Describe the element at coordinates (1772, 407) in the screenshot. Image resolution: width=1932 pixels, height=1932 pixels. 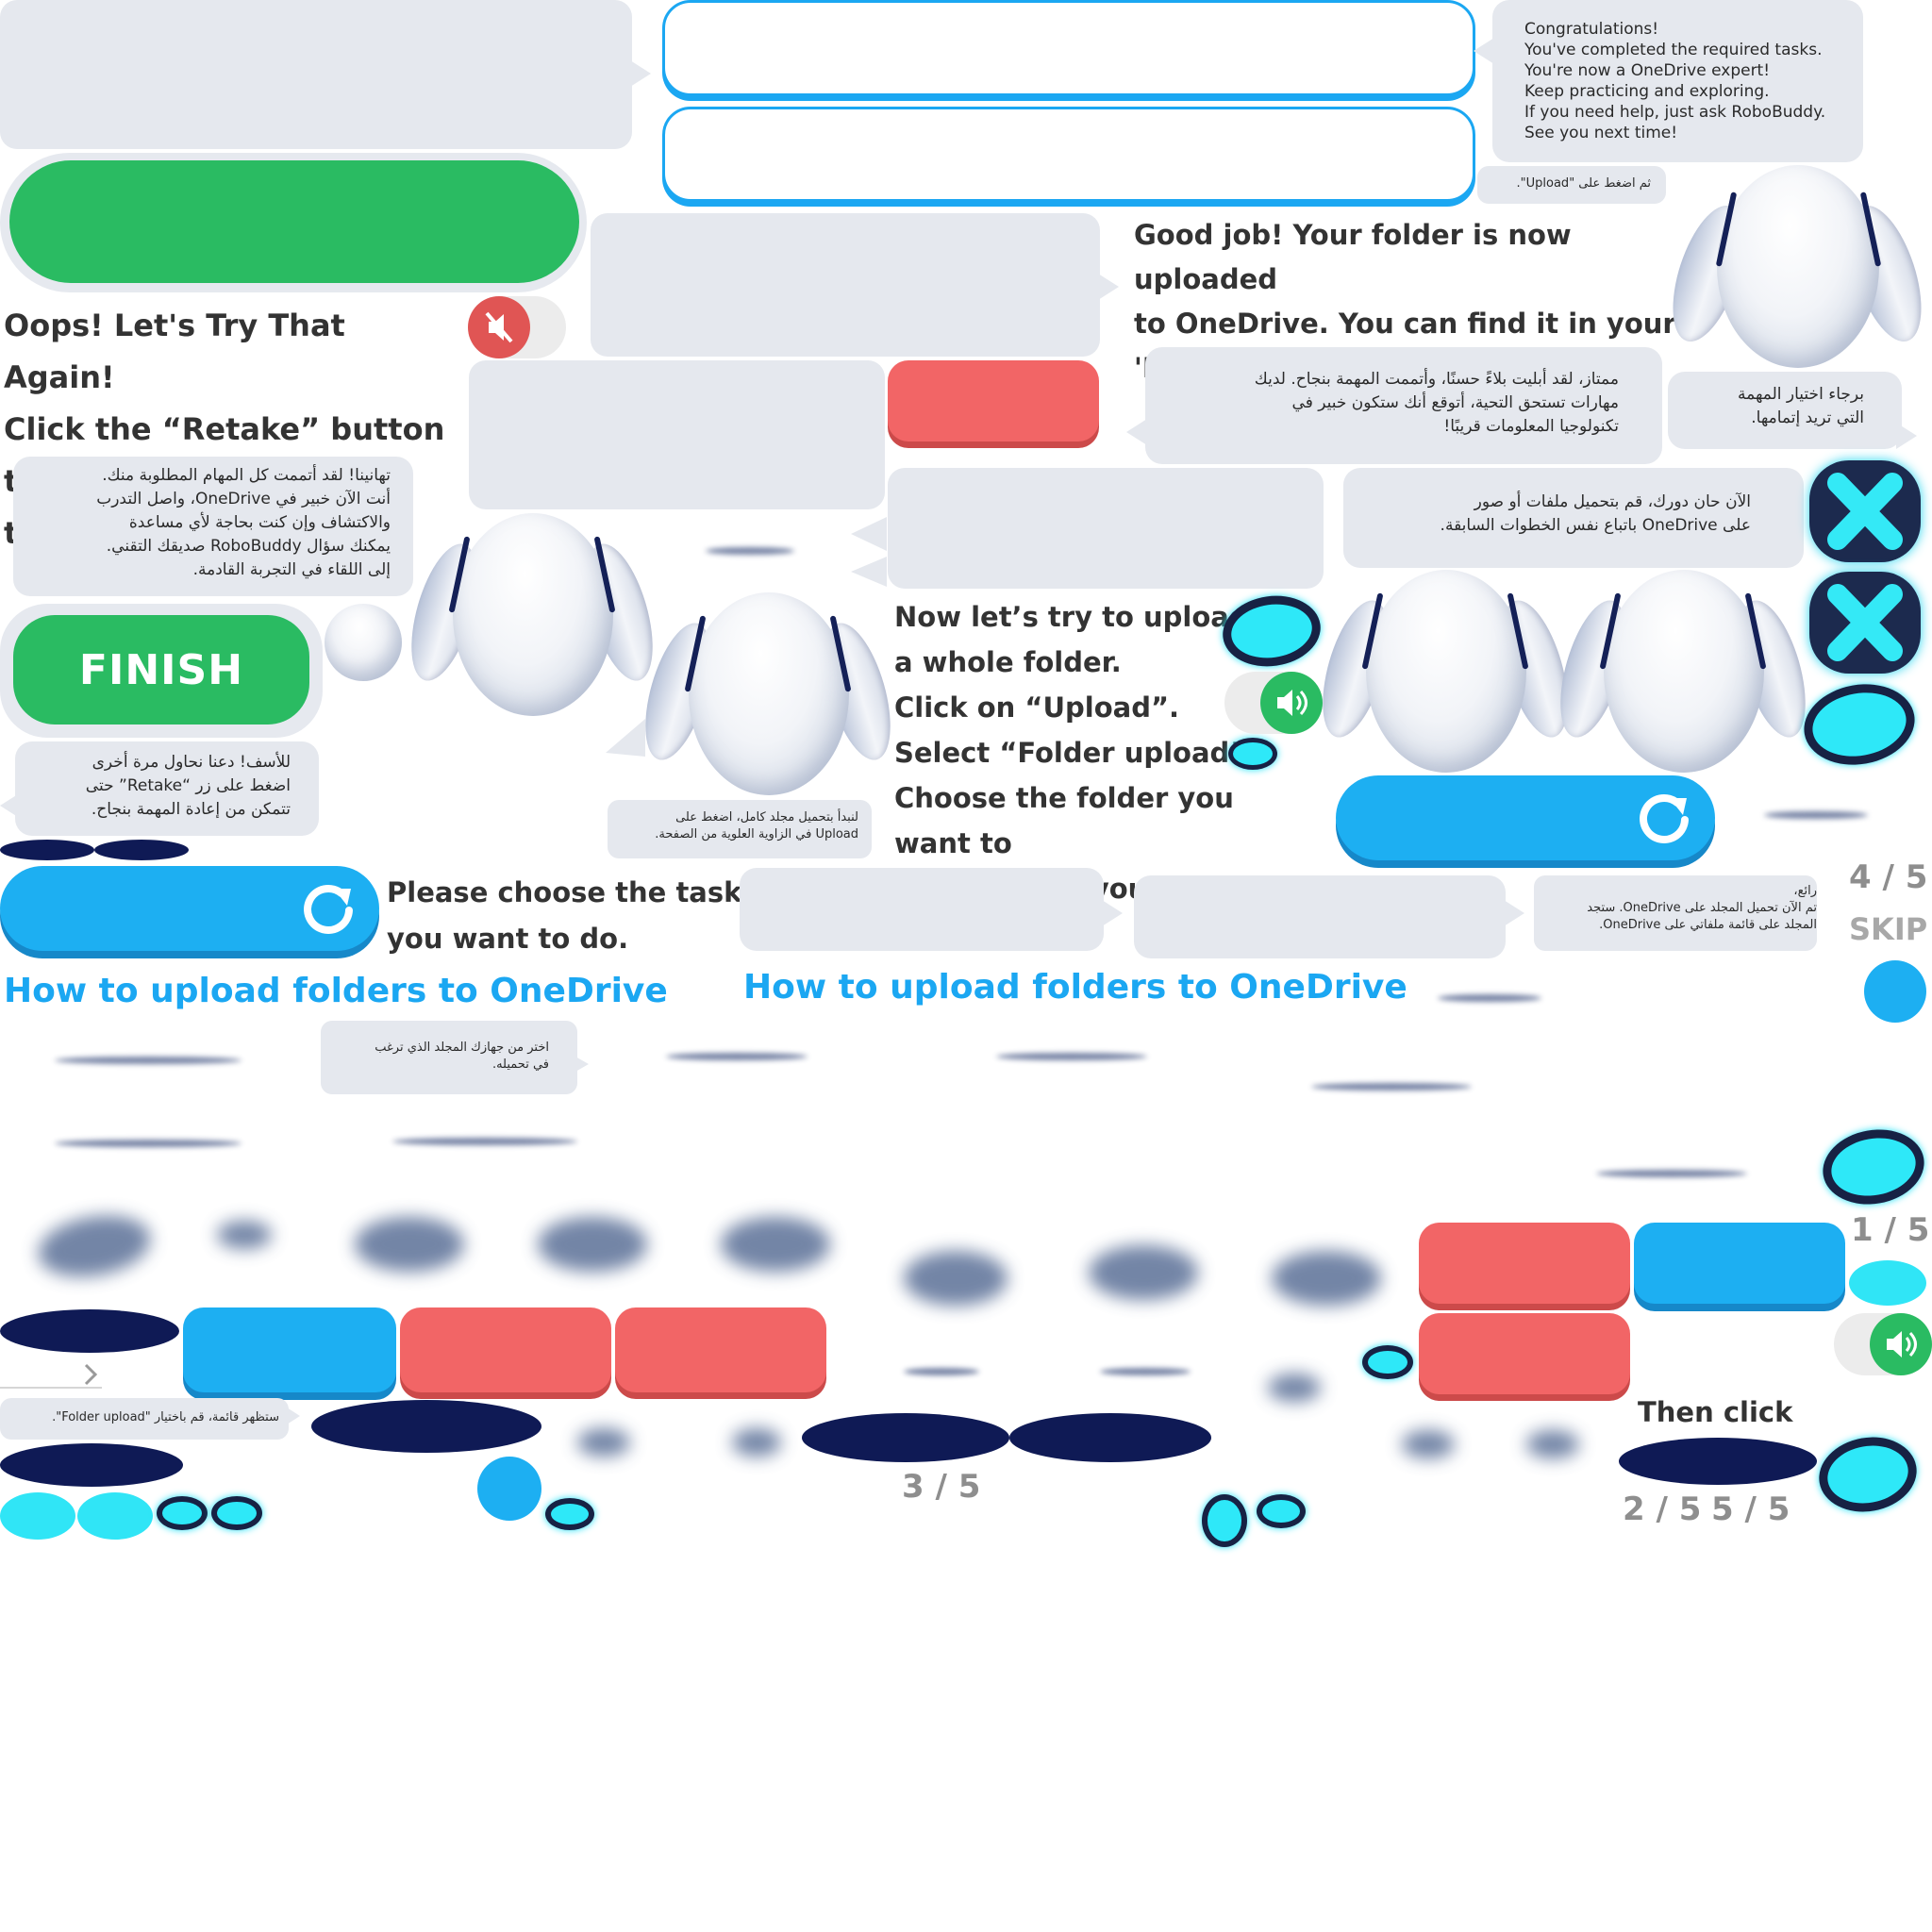
I see `choose-task-ar-text: برجاء اختيار المهمة التي تريد إتمامها.` at that location.